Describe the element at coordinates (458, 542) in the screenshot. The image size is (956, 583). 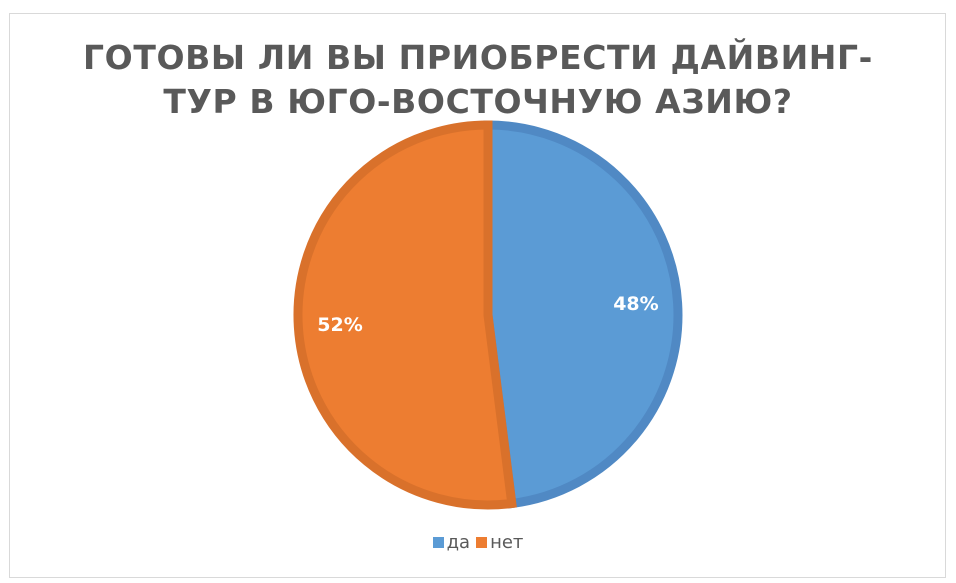
I see `legend-label-da: да` at that location.